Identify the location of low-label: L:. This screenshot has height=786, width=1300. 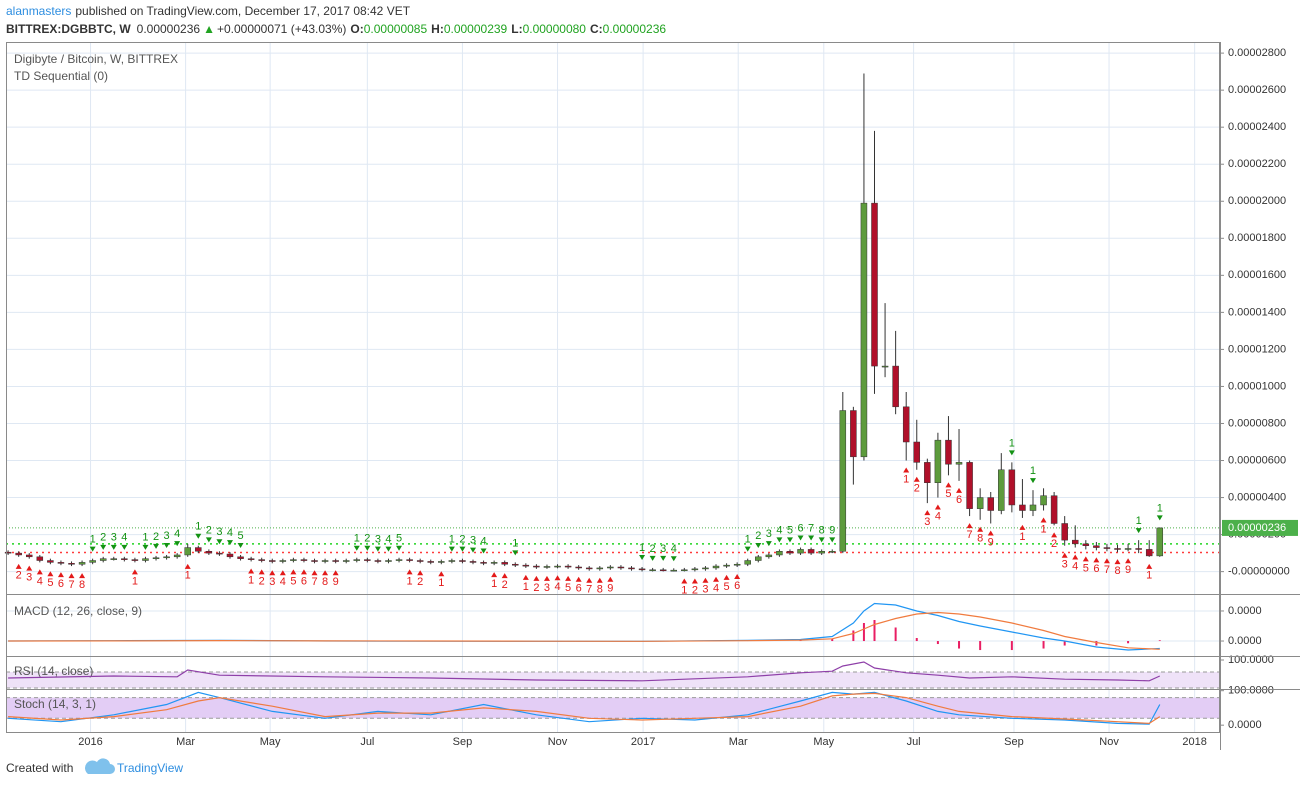
(516, 29).